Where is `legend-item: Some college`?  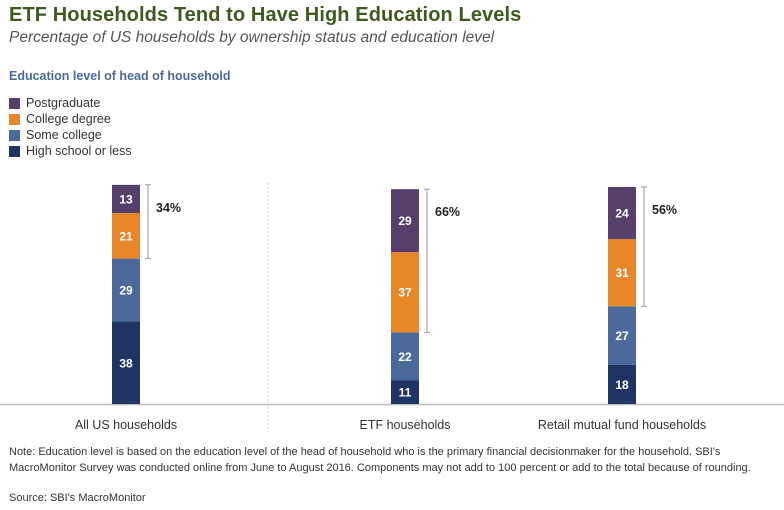
legend-item: Some college is located at coordinates (70, 135).